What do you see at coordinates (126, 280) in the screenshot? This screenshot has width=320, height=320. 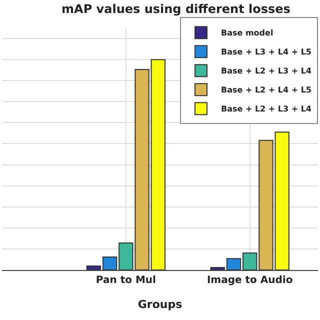 I see `x-tick-label: Pan to Mul` at bounding box center [126, 280].